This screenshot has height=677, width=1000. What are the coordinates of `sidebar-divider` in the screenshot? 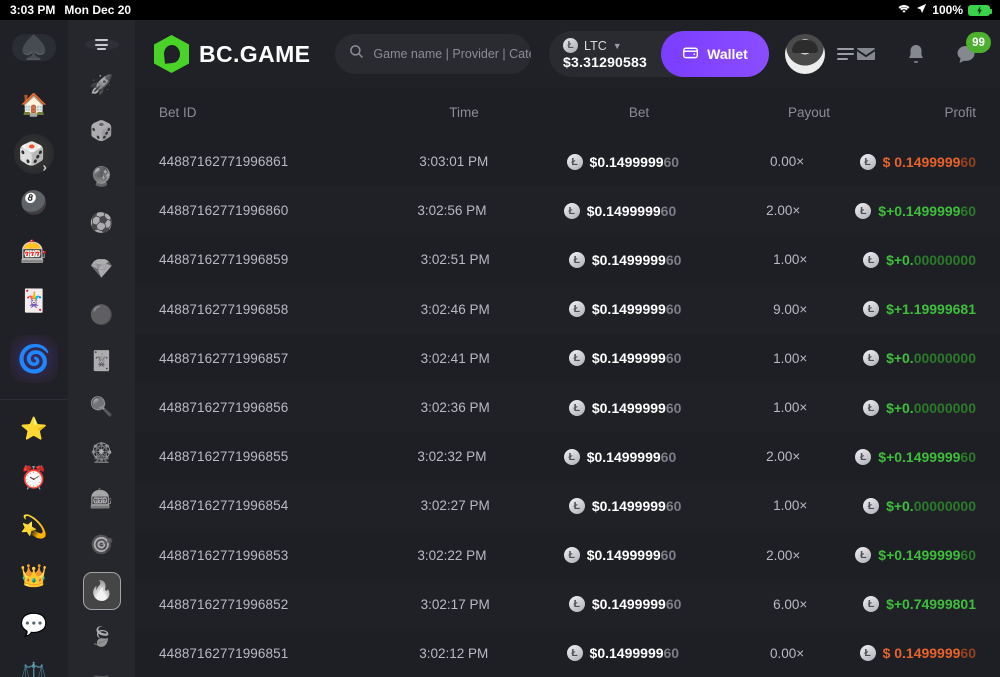 It's located at (34, 399).